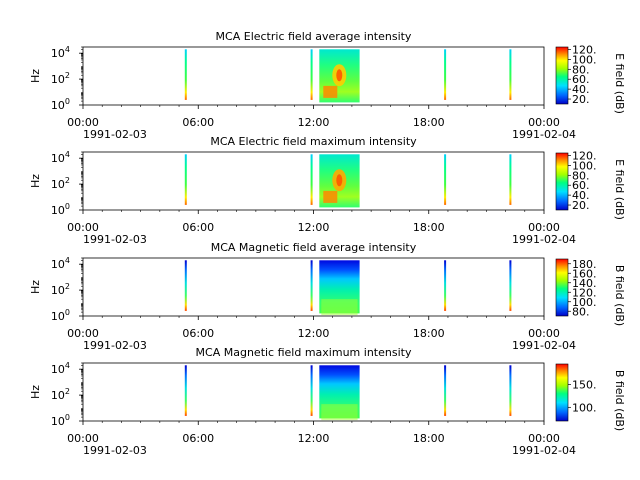 The height and width of the screenshot is (480, 640). I want to click on colorbar-tick-label: 140., so click(584, 283).